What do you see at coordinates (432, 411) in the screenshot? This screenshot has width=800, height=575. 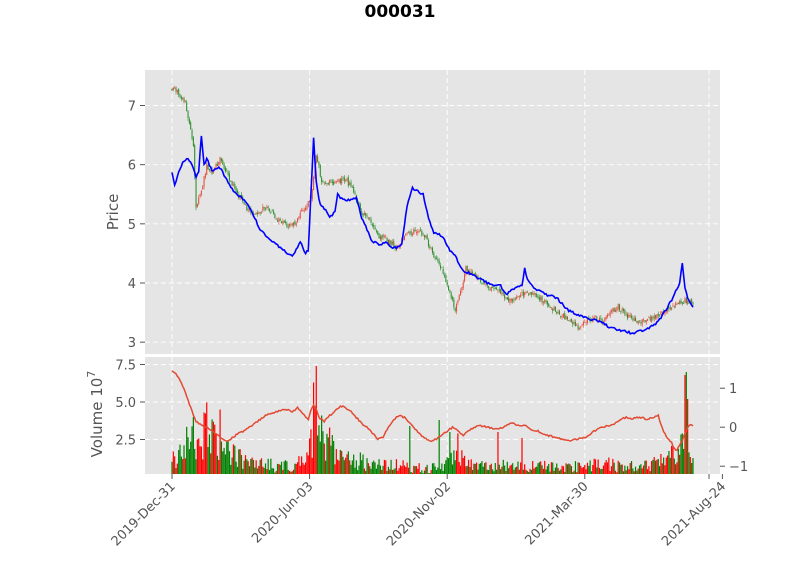 I see `volume-indicator-line` at bounding box center [432, 411].